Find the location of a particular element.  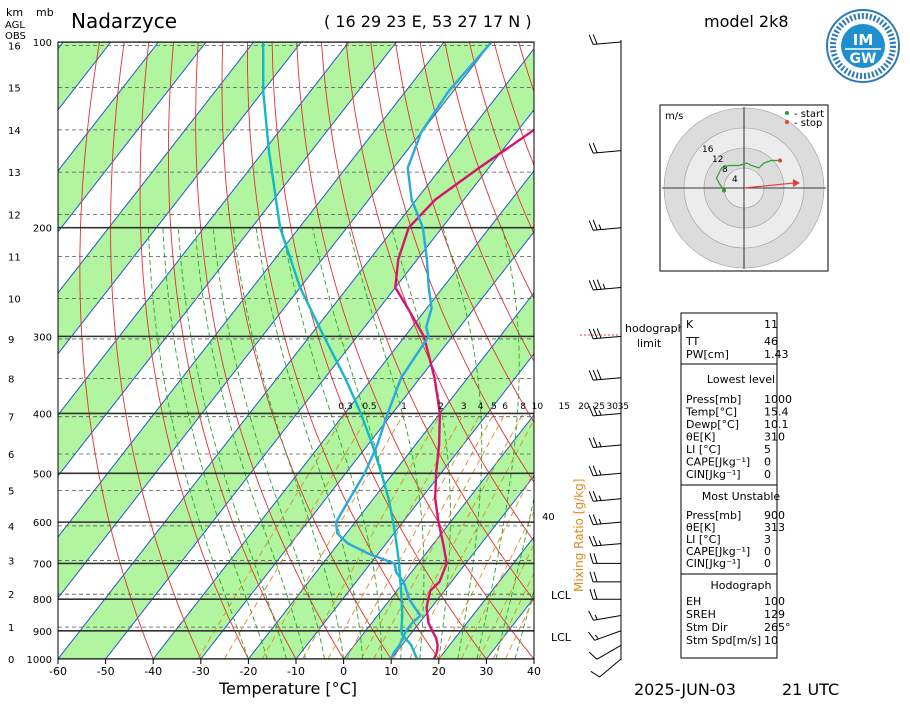

mixing-ratio-40-label: 40 is located at coordinates (548, 517).